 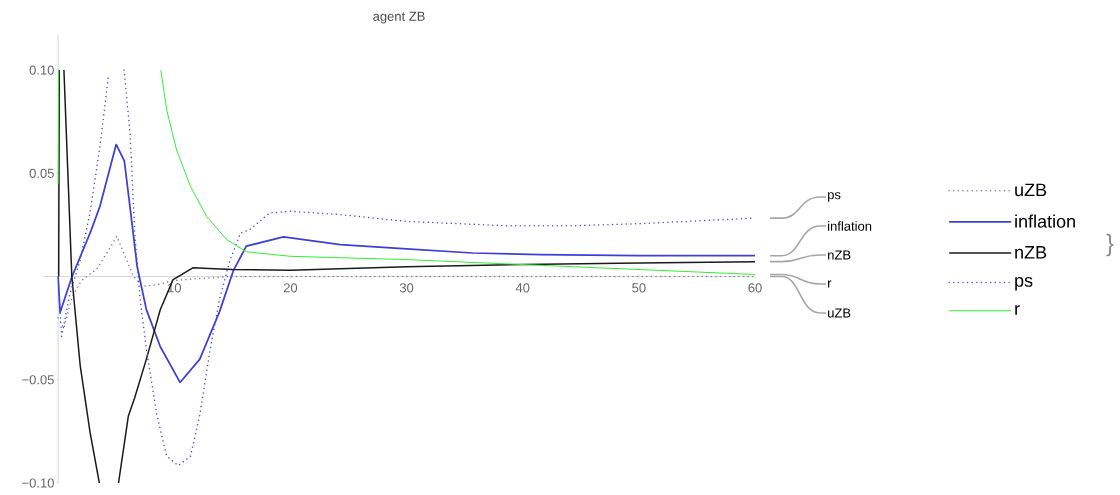 I want to click on x-tick-label: 50, so click(x=639, y=288).